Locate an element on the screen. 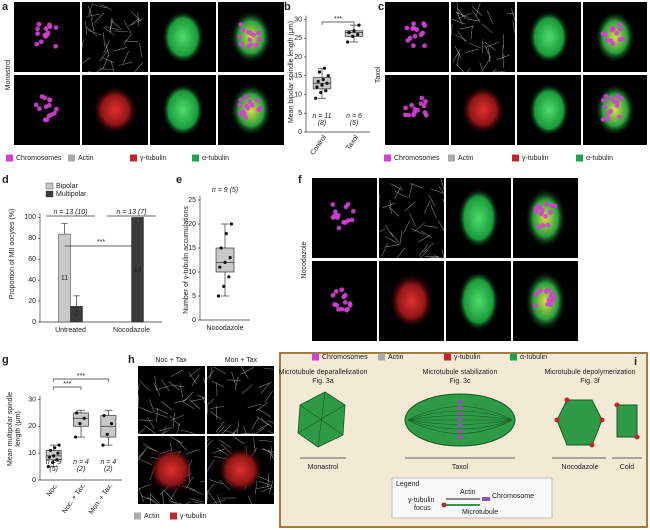  n-label: (5) is located at coordinates (53, 469).